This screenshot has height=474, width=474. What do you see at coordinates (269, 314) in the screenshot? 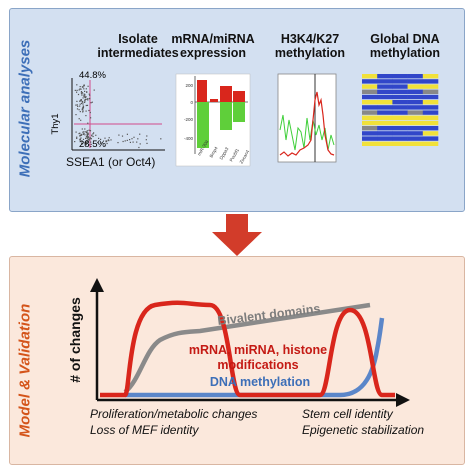
I see `bivalent-label: Bivalent domains` at bounding box center [269, 314].